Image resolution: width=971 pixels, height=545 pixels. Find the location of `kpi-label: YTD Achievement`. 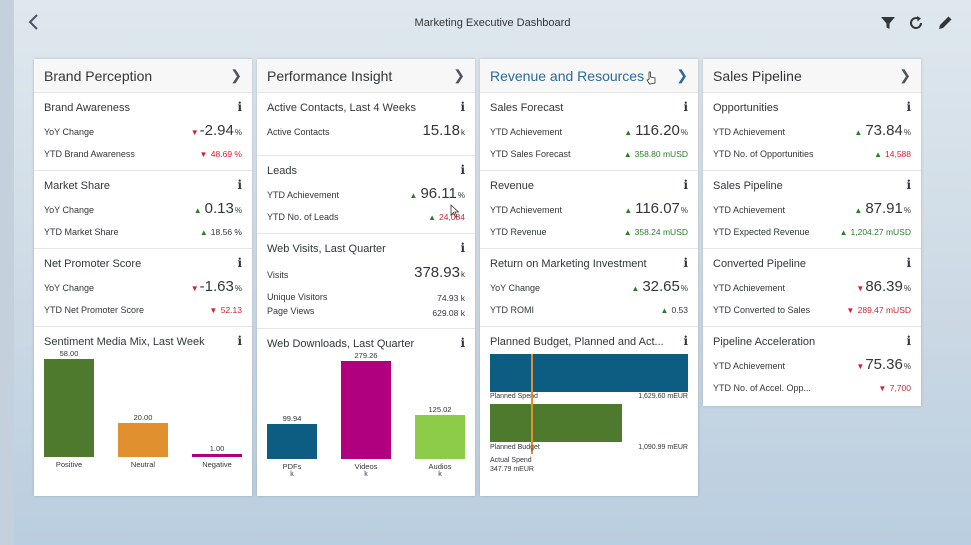

kpi-label: YTD Achievement is located at coordinates (749, 288).